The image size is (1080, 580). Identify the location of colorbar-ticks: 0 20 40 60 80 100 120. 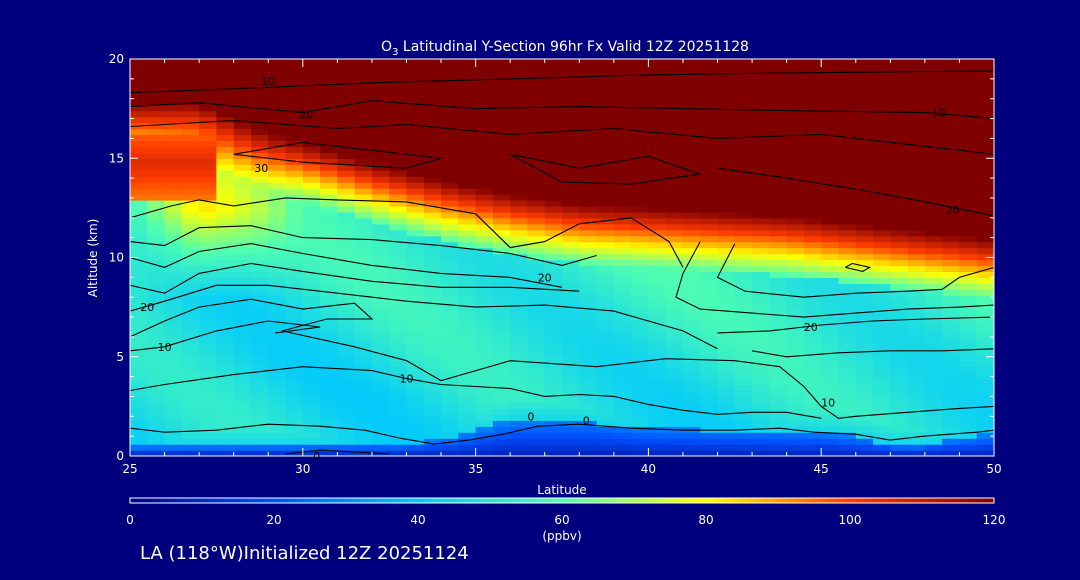
(565, 520).